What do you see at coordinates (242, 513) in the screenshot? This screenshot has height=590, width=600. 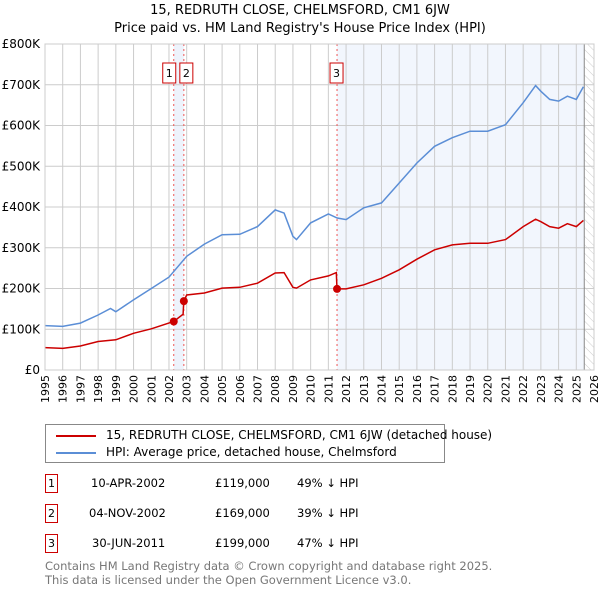 I see `sale-price: £169,000` at bounding box center [242, 513].